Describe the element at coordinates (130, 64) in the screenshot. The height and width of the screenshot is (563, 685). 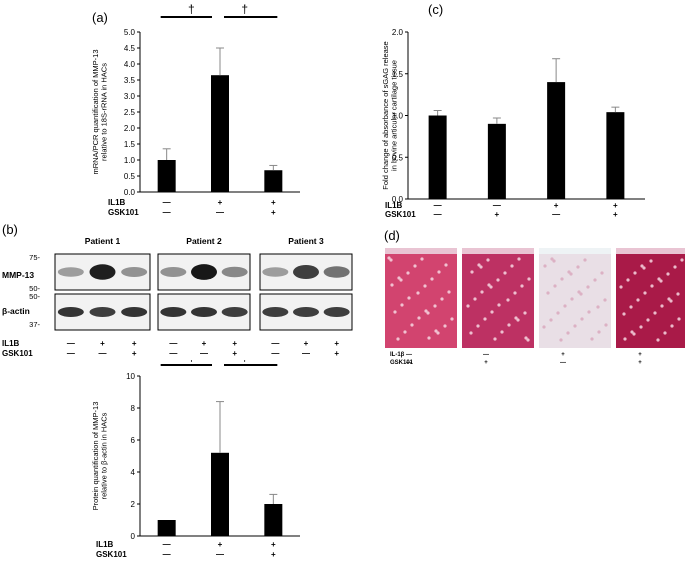
I see `y-tick-label: 4.0` at that location.